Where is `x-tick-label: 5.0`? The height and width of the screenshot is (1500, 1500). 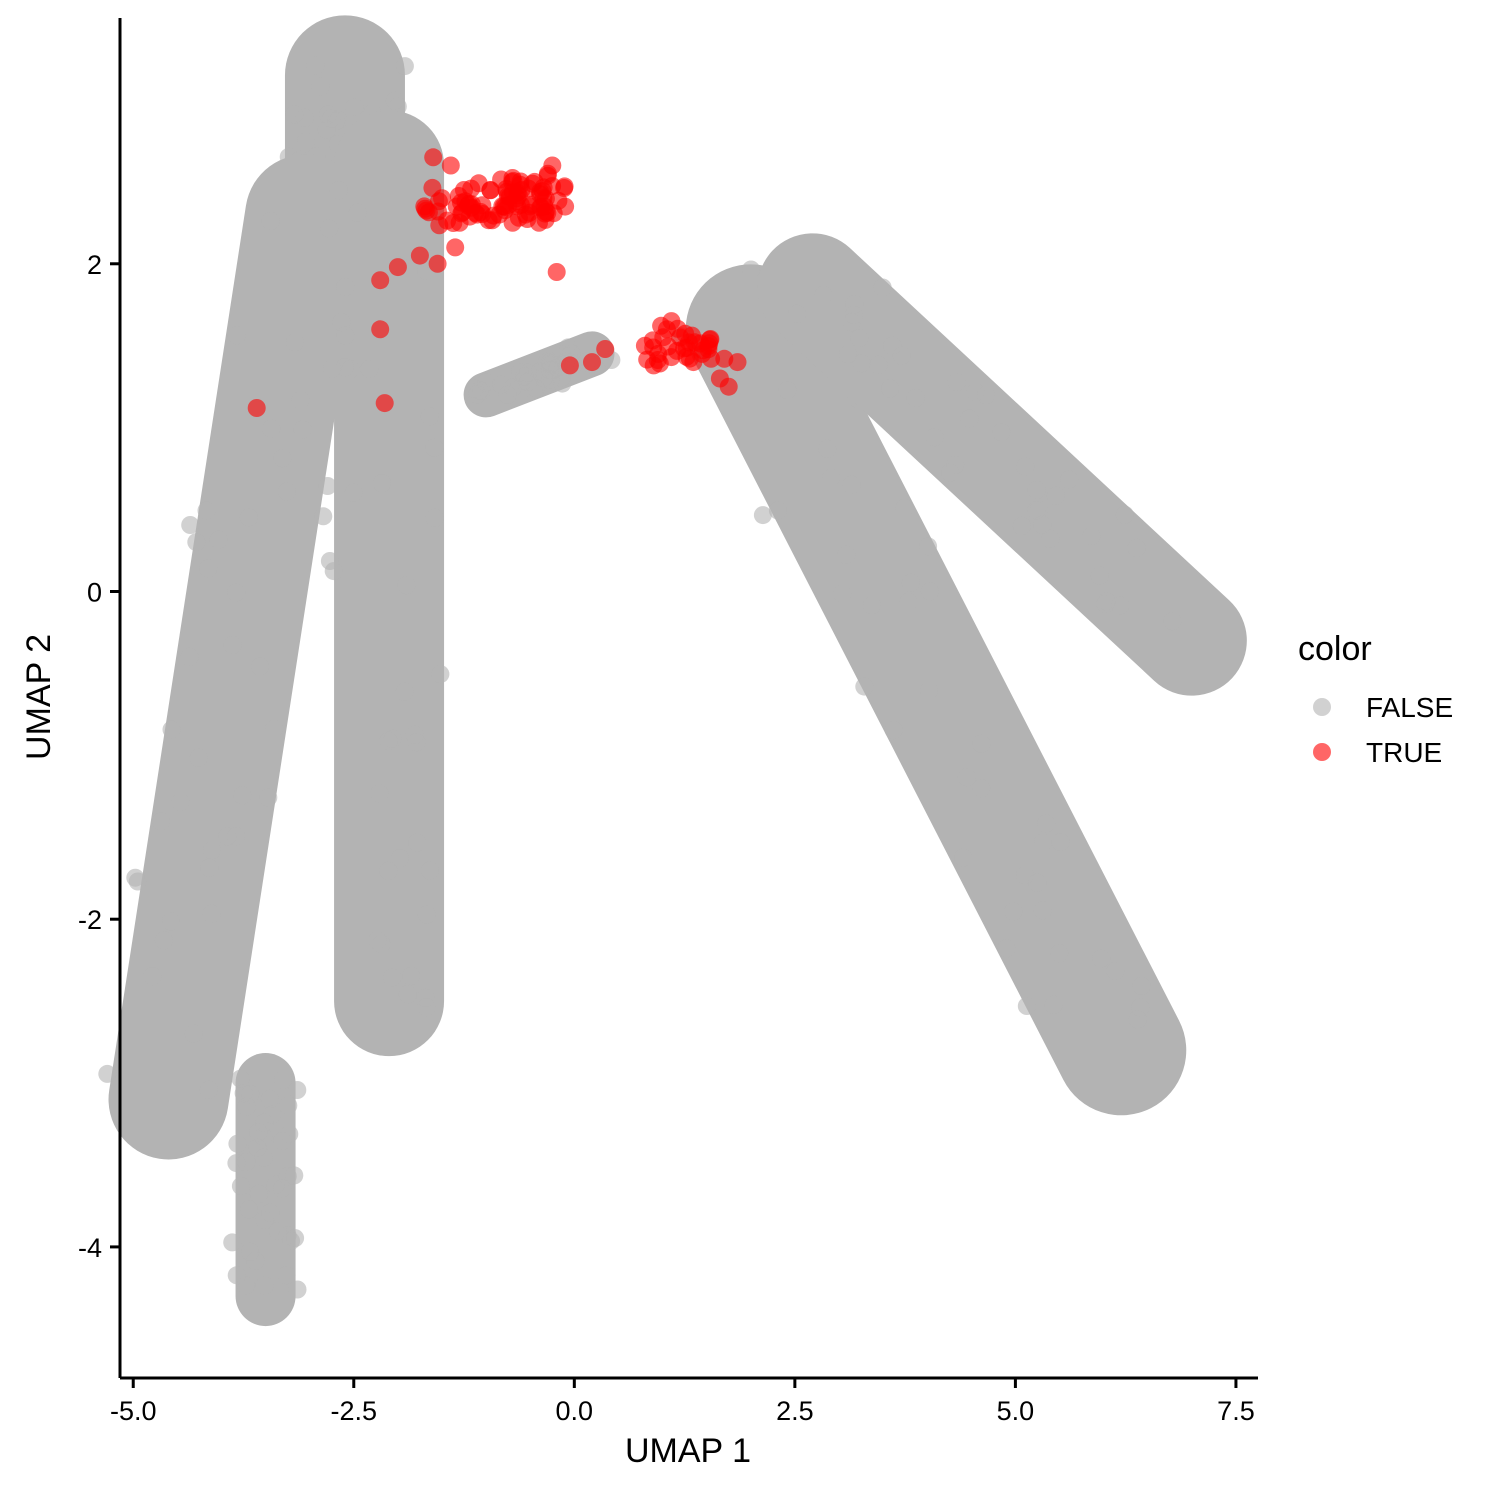 x-tick-label: 5.0 is located at coordinates (1016, 1411).